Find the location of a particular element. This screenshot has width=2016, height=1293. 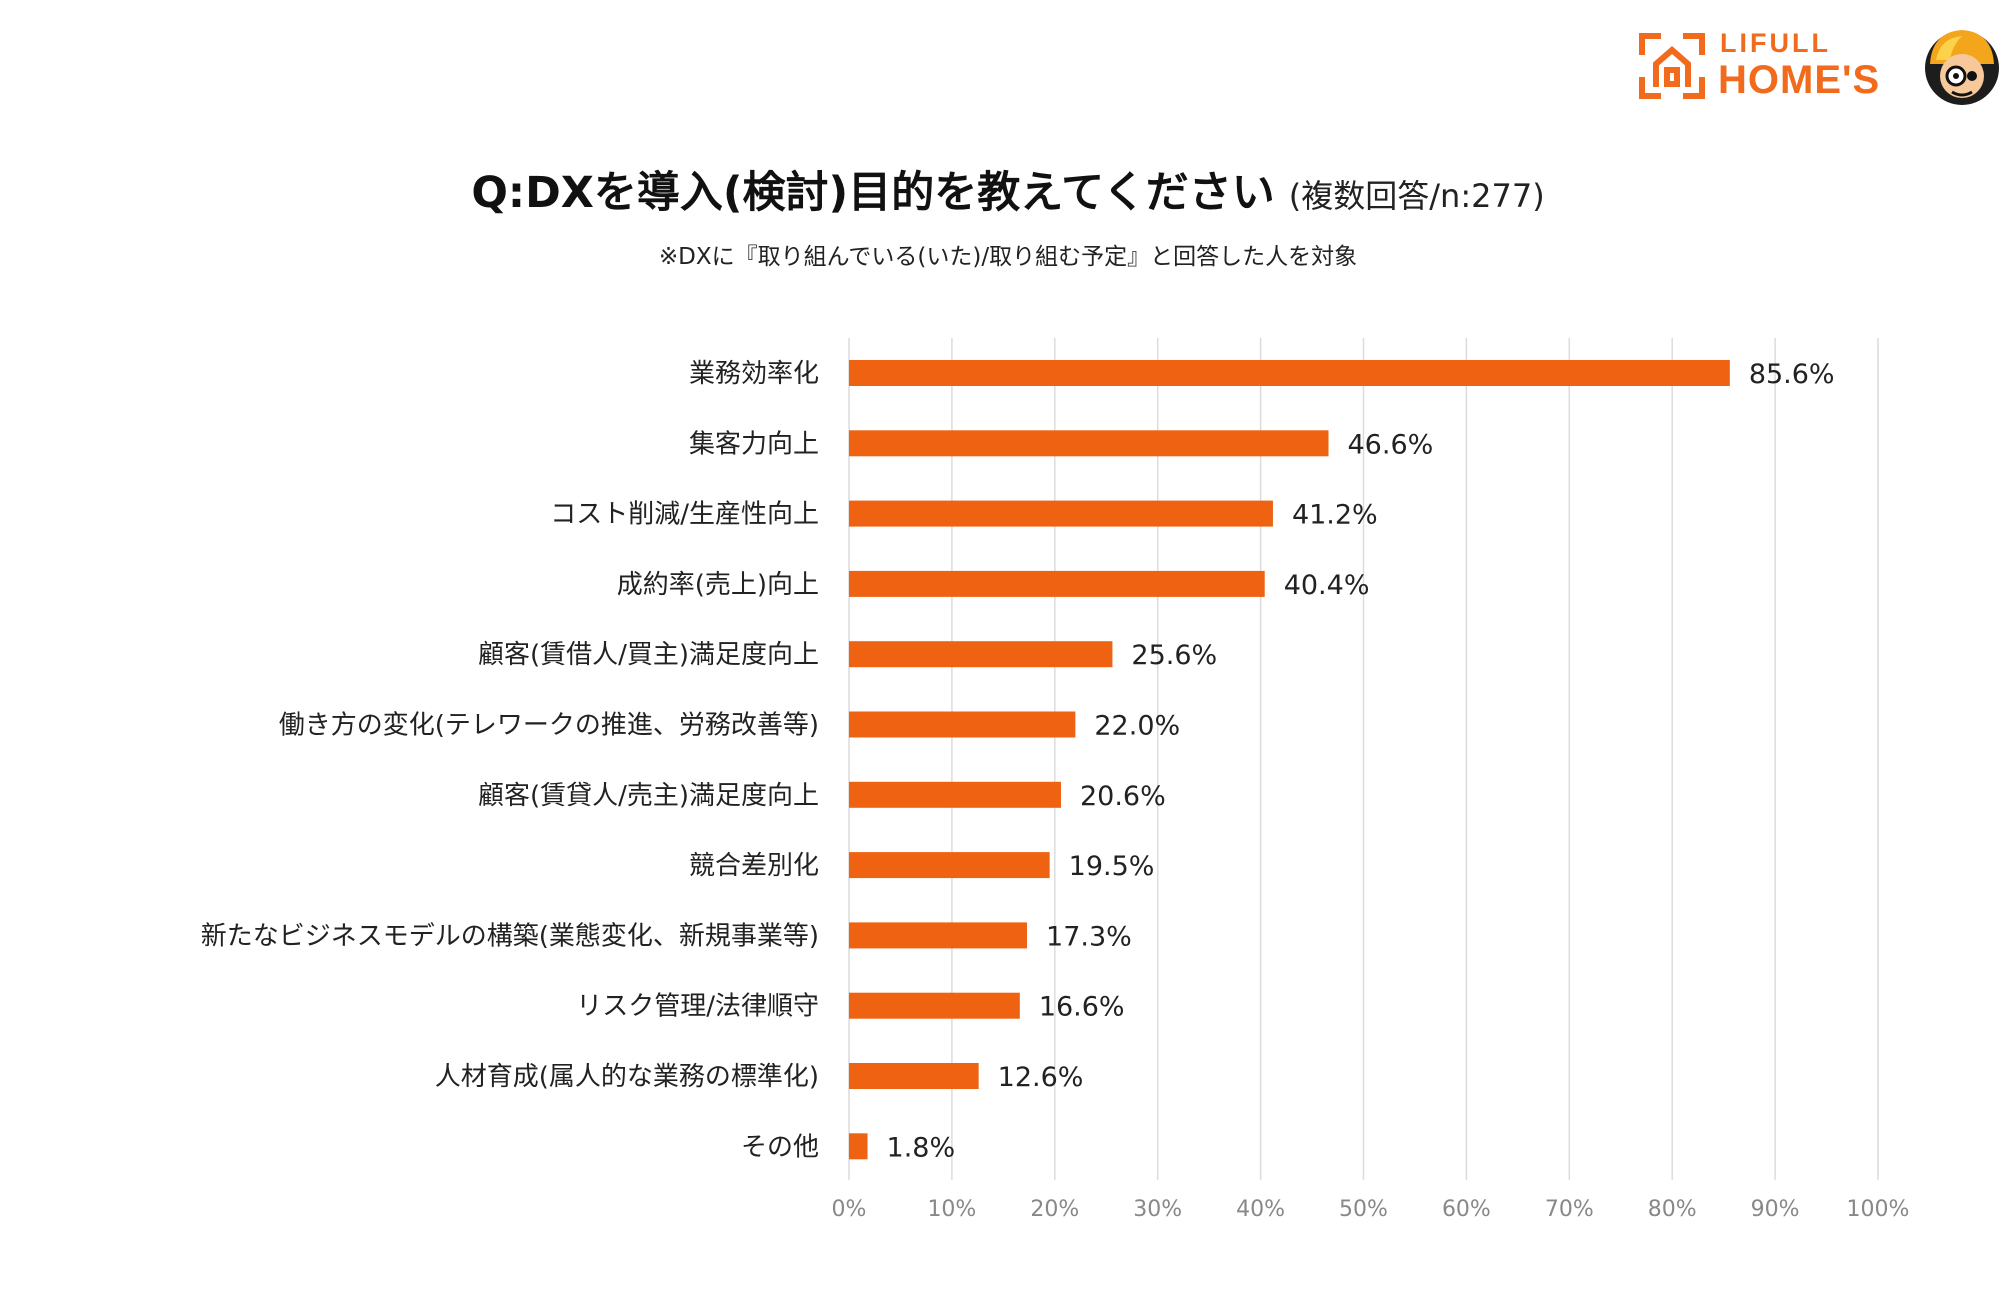

value-label: 17.3% is located at coordinates (1089, 936).